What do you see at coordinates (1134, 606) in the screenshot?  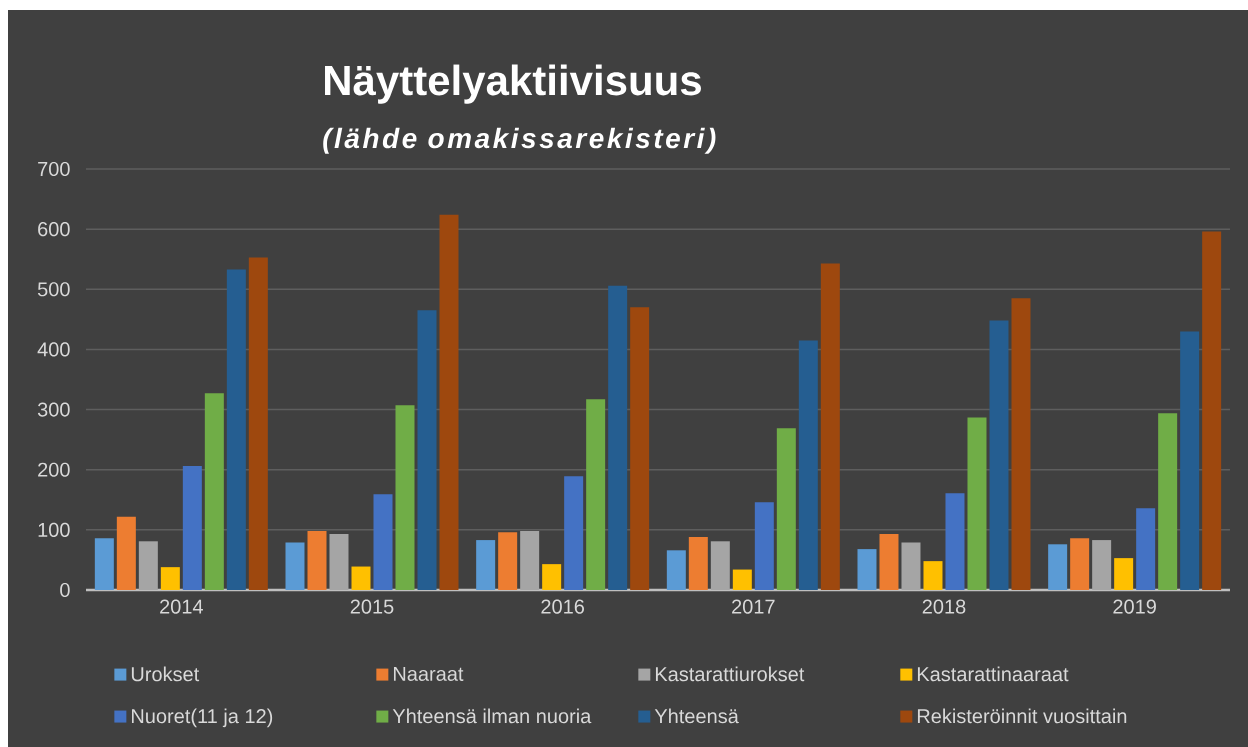 I see `x-tick-label: 2019` at bounding box center [1134, 606].